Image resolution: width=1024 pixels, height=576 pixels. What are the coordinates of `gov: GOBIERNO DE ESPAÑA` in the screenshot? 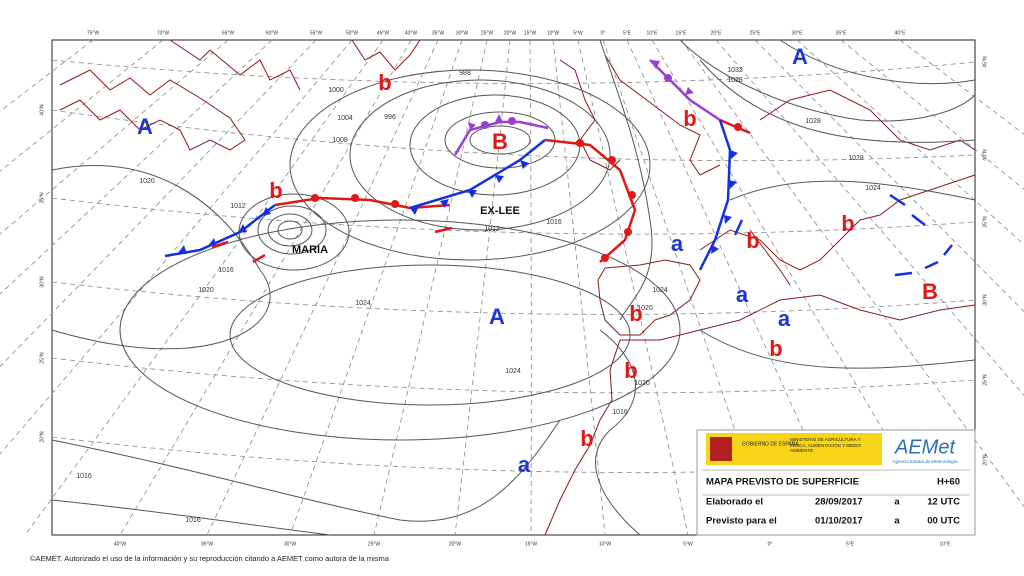 It's located at (770, 443).